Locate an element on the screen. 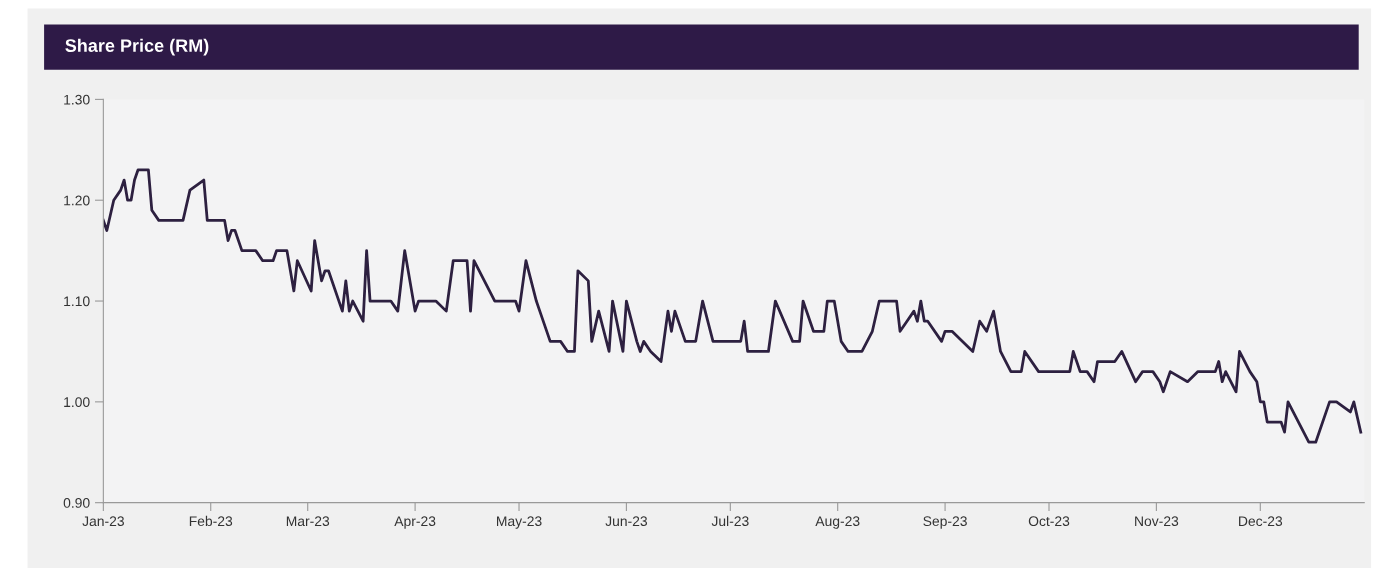 The height and width of the screenshot is (568, 1378). y-tick-label: 1.20 is located at coordinates (77, 200).